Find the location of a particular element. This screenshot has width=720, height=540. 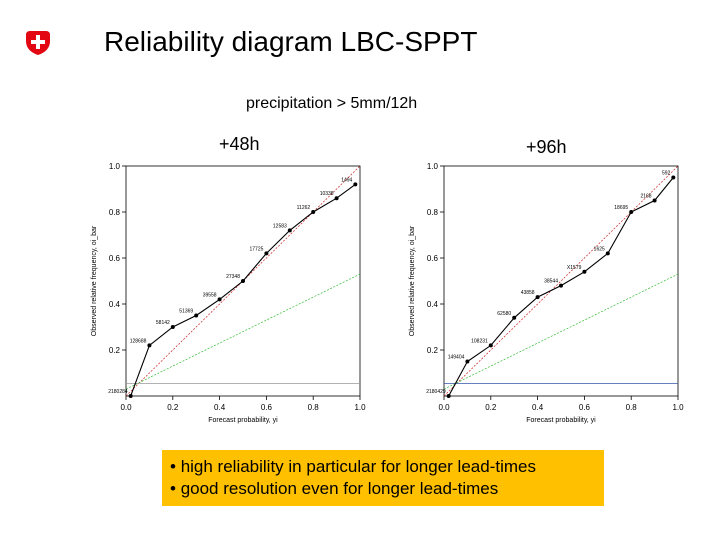

panel-label-96h: +96h is located at coordinates (546, 147).